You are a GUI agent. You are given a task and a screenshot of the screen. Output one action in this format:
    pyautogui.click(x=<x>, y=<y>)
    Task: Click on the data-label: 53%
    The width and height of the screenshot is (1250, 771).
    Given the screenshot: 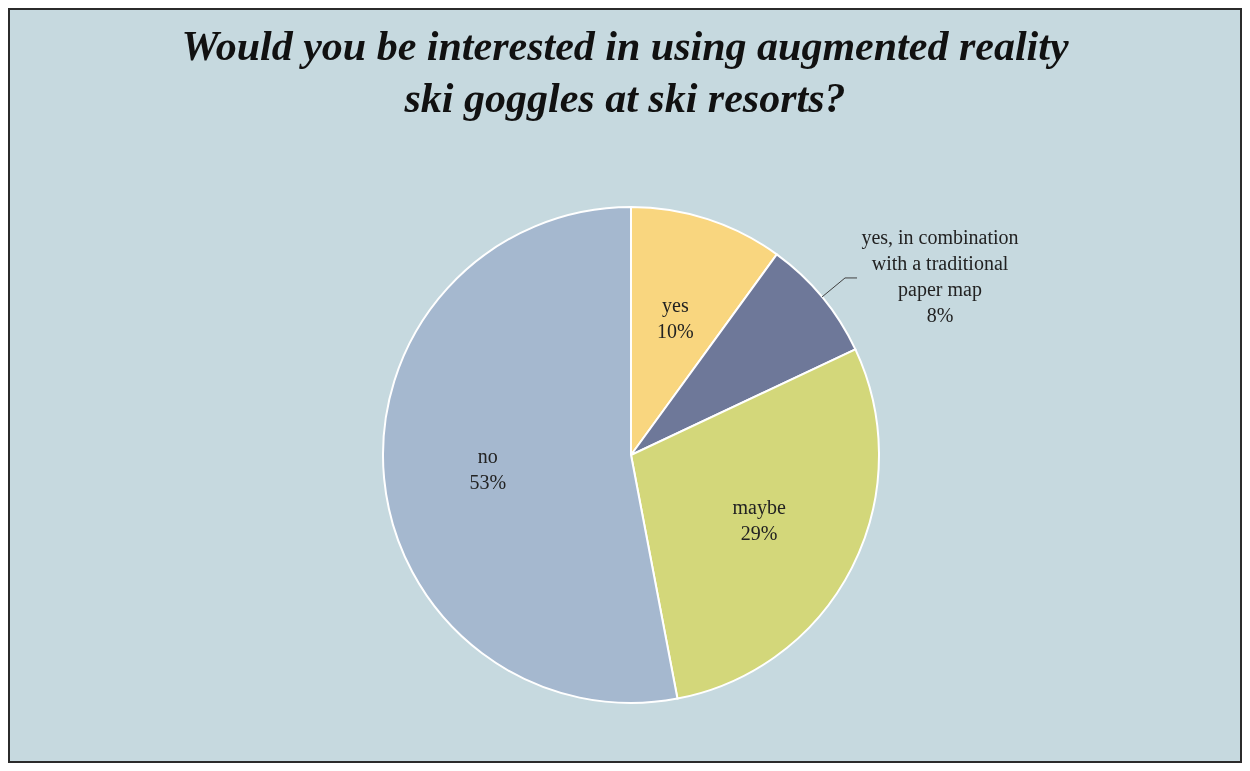 What is the action you would take?
    pyautogui.click(x=488, y=481)
    